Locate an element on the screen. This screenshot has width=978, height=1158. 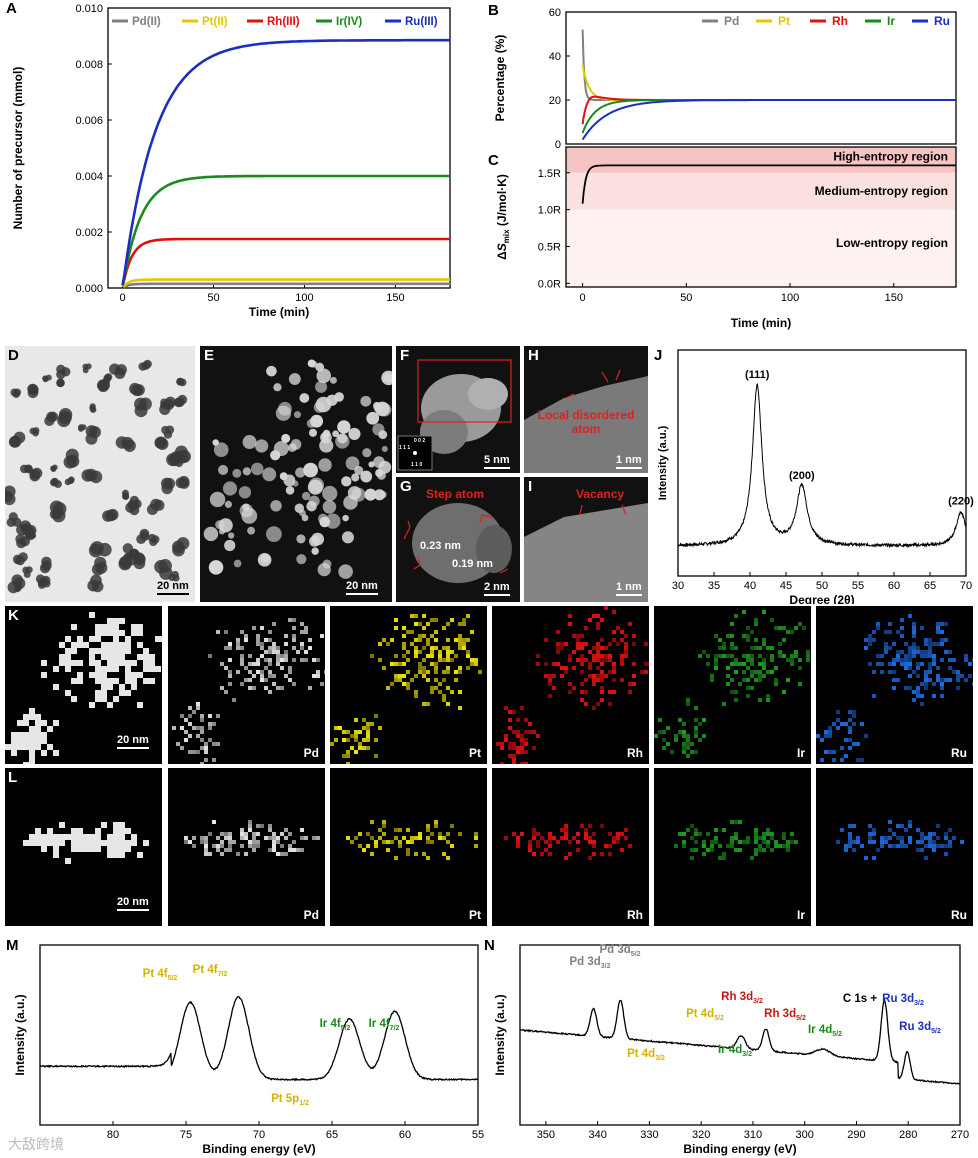
peak-label-main: Pt 4d is located at coordinates (641, 1054).